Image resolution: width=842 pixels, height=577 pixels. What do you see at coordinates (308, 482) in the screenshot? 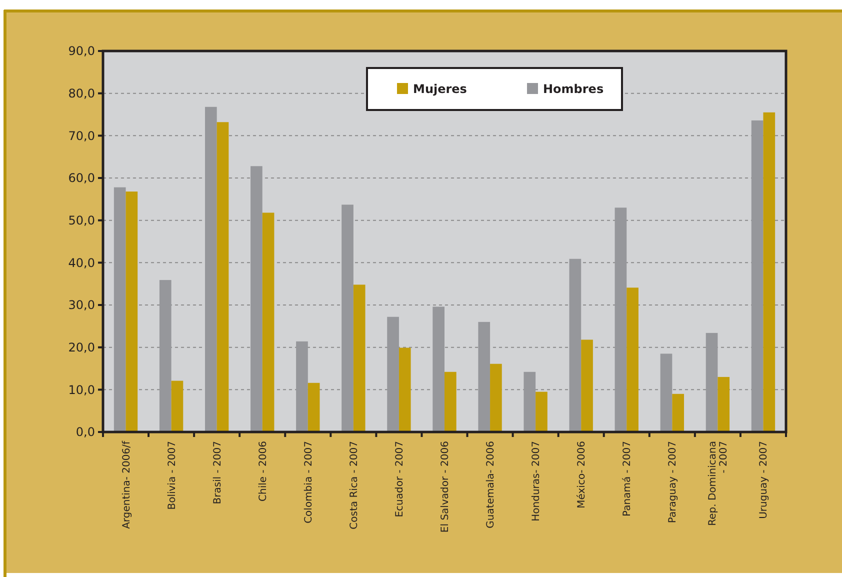
I see `x-tick-label: Colombia - 2007` at bounding box center [308, 482].